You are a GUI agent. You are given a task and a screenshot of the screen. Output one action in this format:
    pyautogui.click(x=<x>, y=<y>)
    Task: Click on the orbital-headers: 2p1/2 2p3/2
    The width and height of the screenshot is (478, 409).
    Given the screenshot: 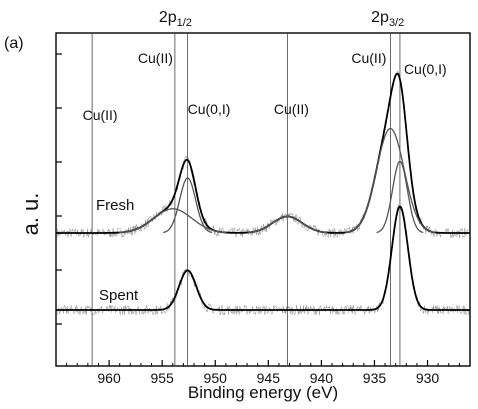 What is the action you would take?
    pyautogui.click(x=281, y=19)
    